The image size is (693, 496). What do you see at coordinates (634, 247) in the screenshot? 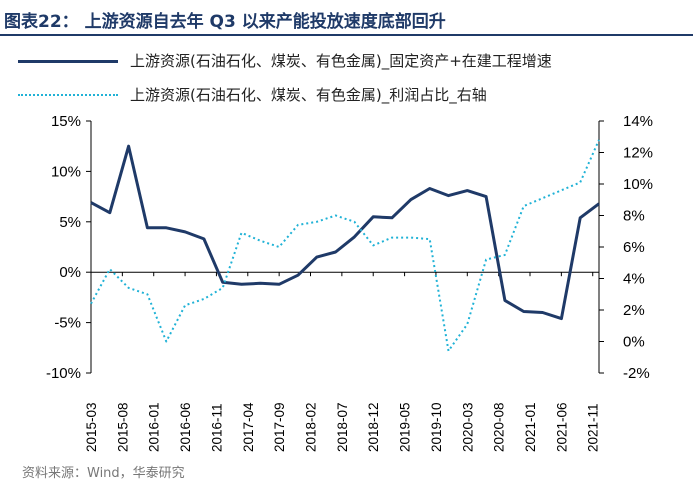
I see `right-tick-label: 6%` at bounding box center [634, 247].